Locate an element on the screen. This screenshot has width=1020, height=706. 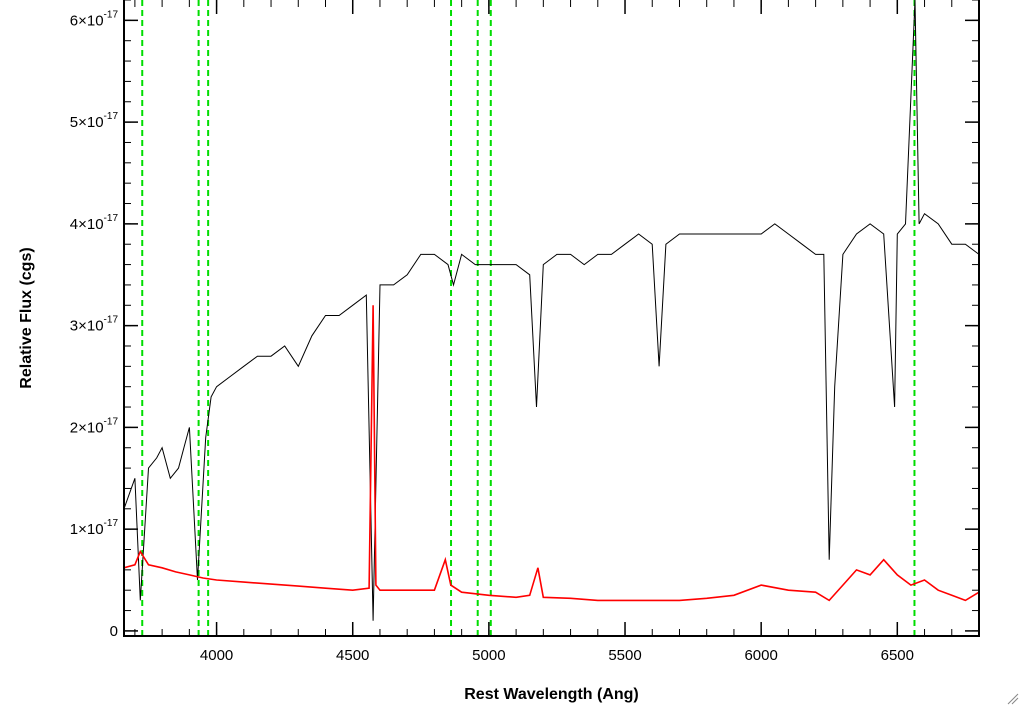
x-axis-label: Rest Wavelength (Ang) is located at coordinates (551, 694).